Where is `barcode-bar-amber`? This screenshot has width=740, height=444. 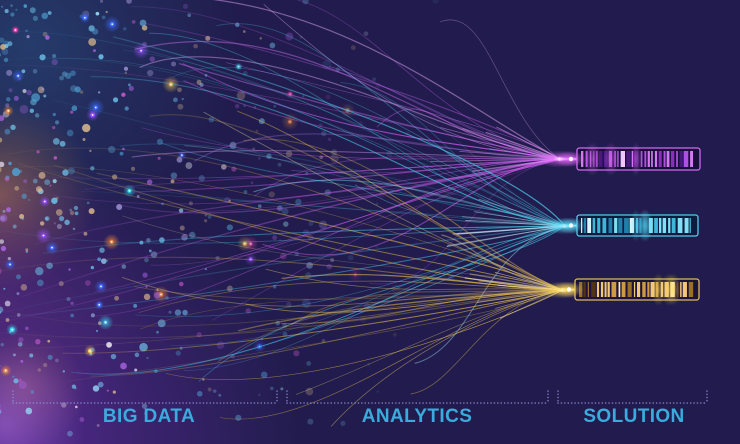
barcode-bar-amber is located at coordinates (626, 289).